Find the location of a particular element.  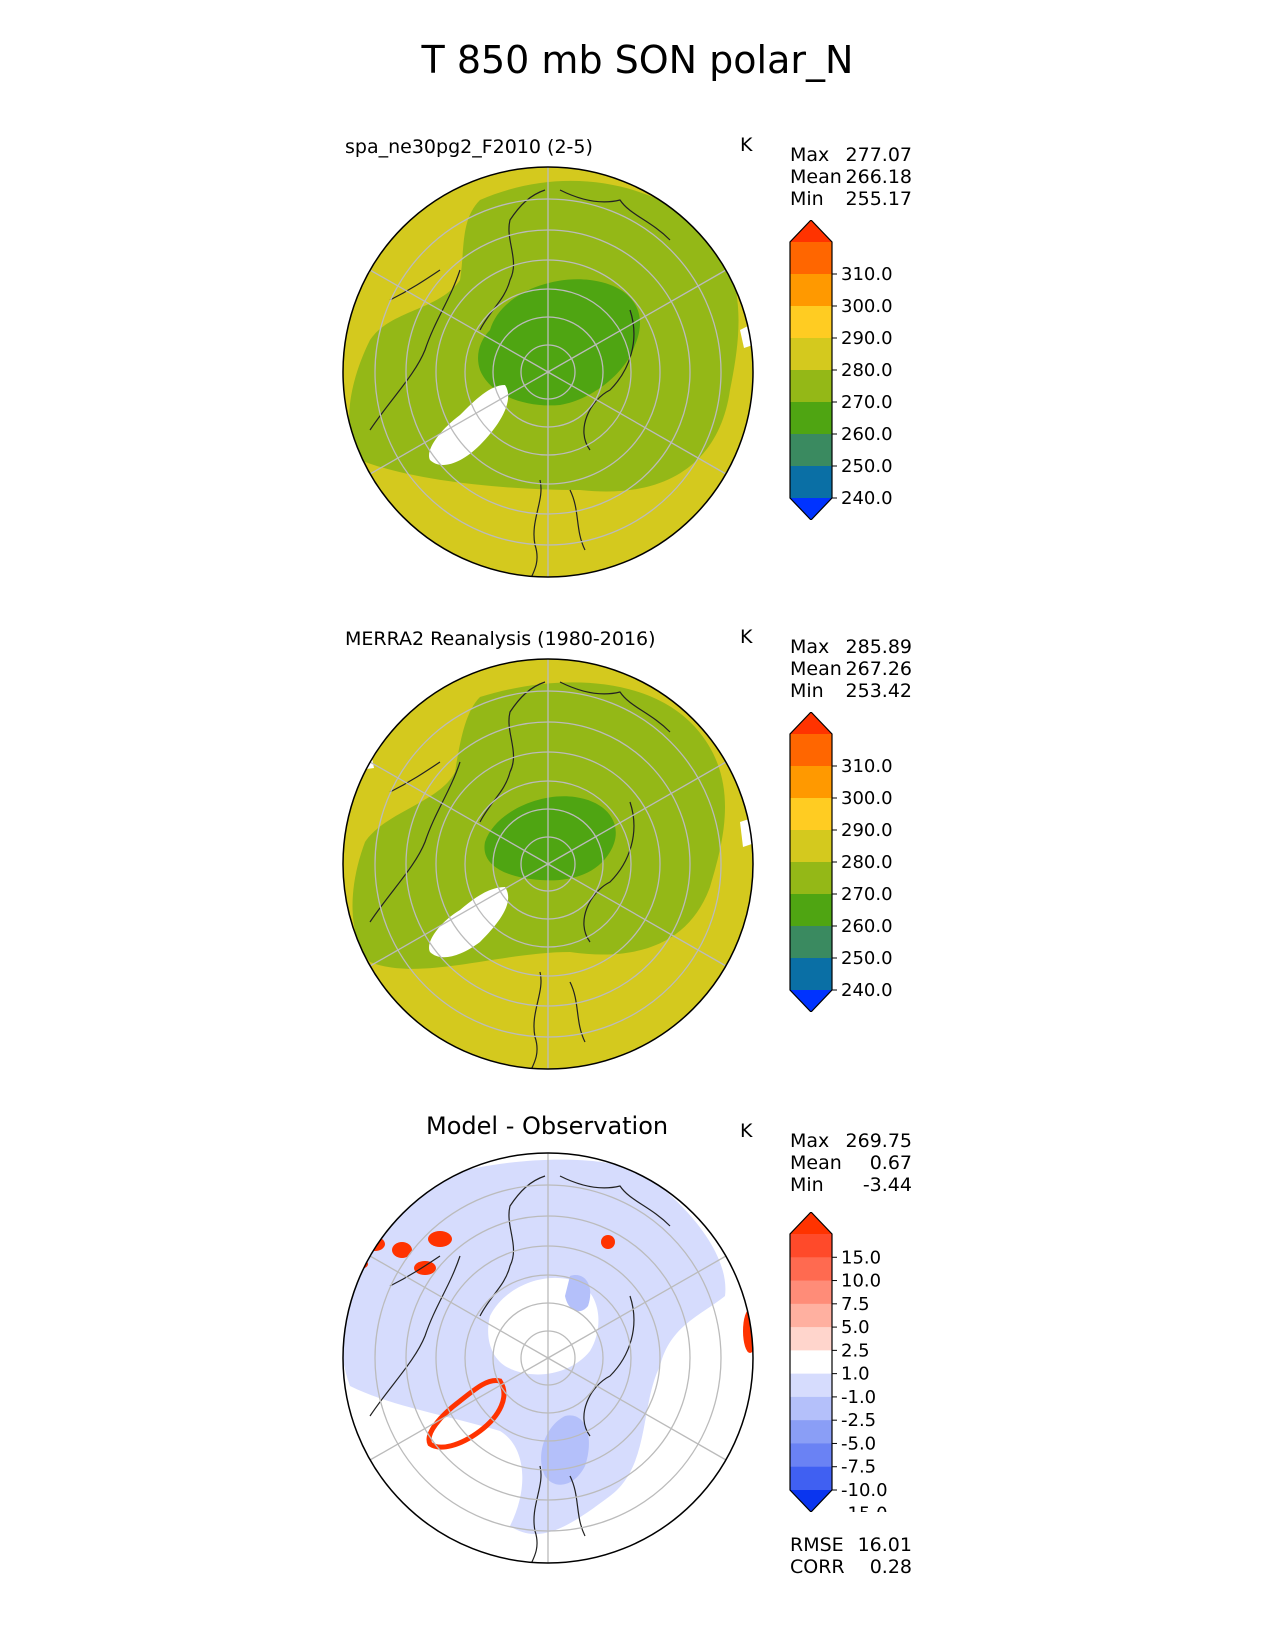

model-stat-mean-value: 266.18 is located at coordinates (878, 177).